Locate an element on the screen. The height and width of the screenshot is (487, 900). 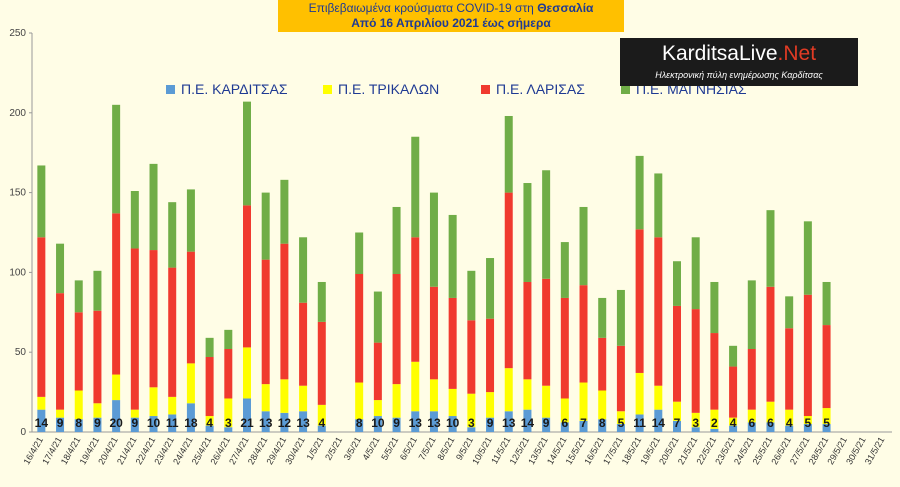
bar-label: 8 is located at coordinates (602, 423).